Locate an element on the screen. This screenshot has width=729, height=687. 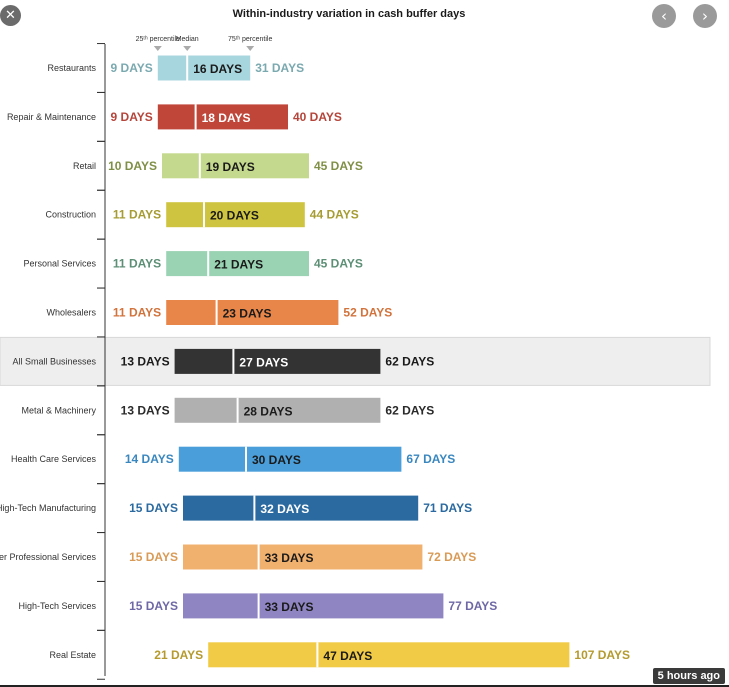
category-label: Repair & Maintenance is located at coordinates (51, 117).